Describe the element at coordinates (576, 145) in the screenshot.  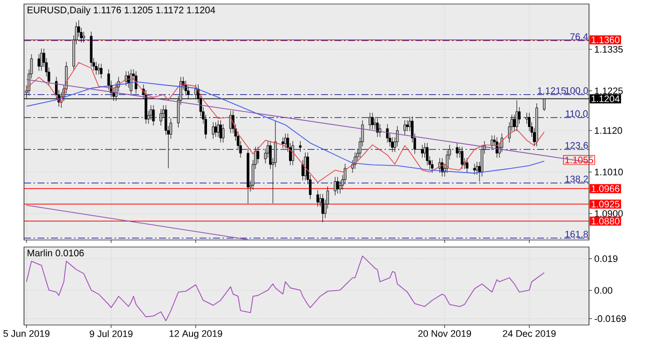
I see `annotation: 123.6` at that location.